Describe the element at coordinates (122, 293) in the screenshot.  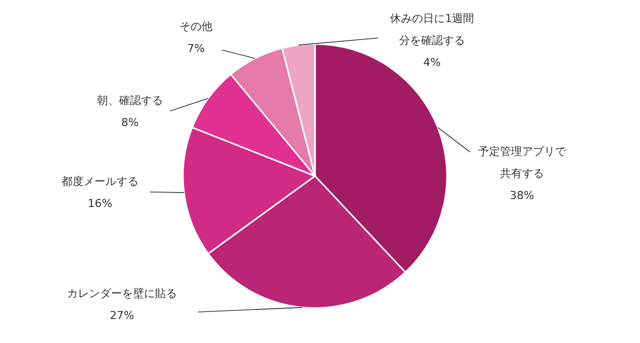
I see `slice-label: カレンダーを壁に貼る` at that location.